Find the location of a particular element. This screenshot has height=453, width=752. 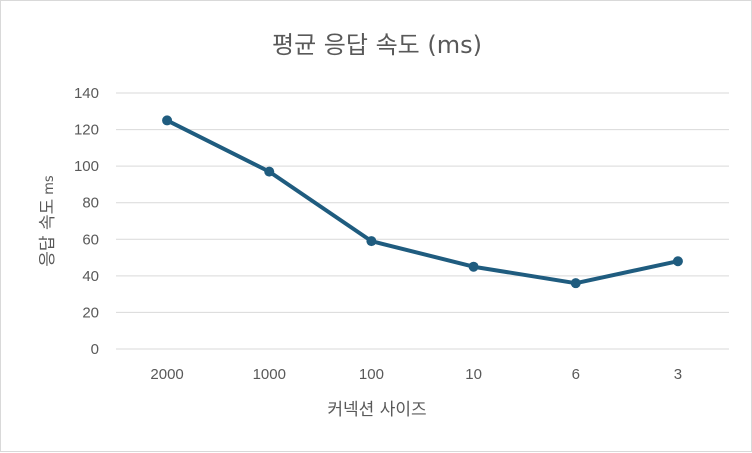

y-axis-title: 응답 속도 ms is located at coordinates (48, 221).